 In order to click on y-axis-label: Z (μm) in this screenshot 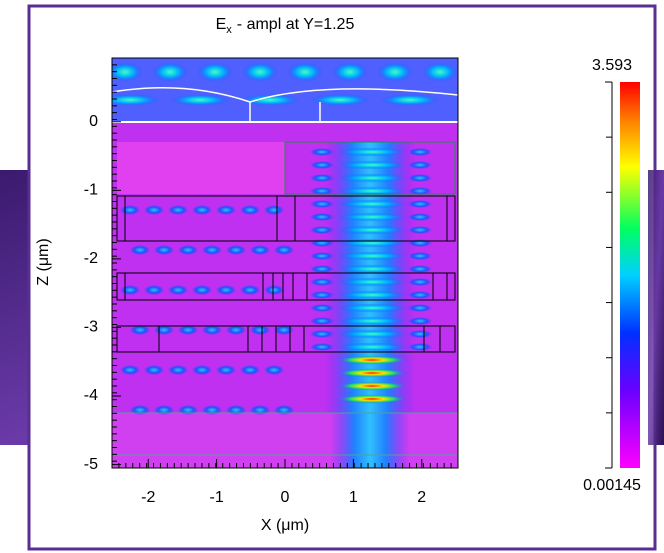, I will do `click(43, 261)`.